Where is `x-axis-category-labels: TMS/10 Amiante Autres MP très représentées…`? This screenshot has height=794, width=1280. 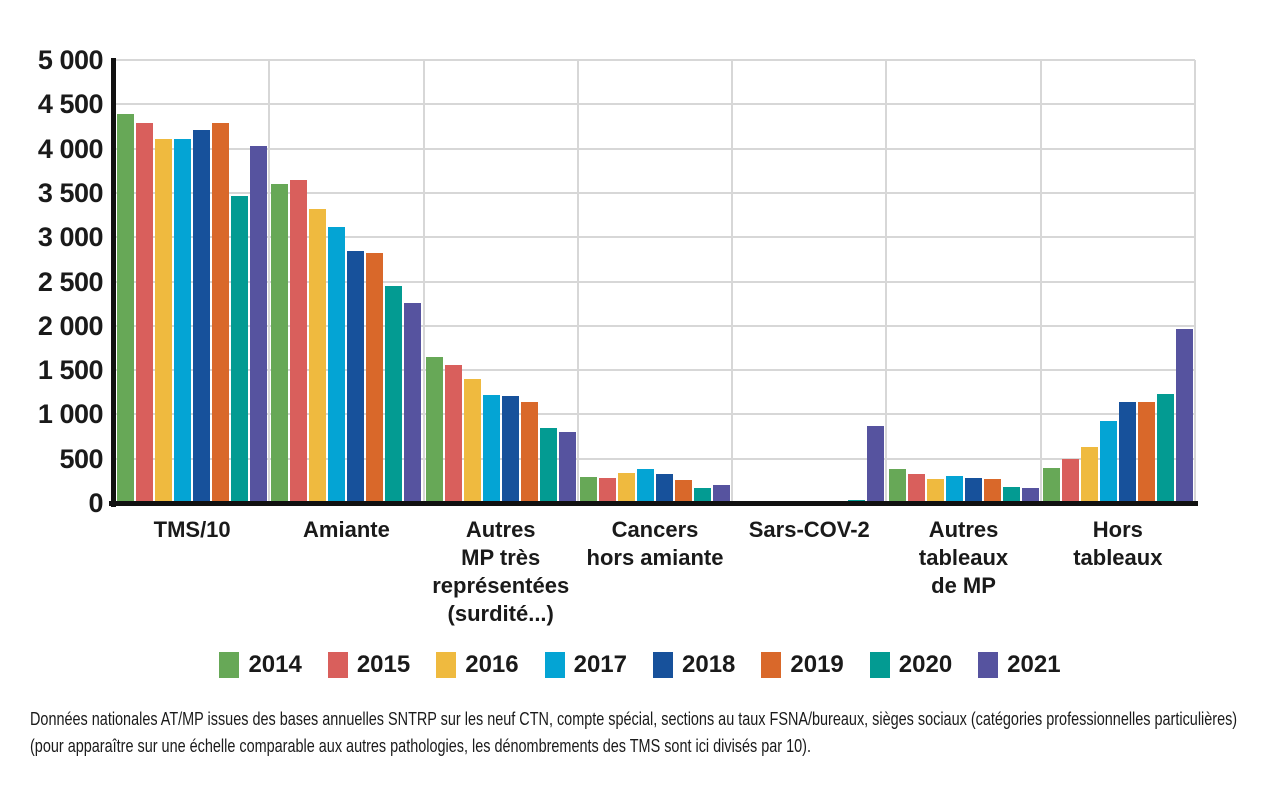 x-axis-category-labels: TMS/10 Amiante Autres MP très représentées… is located at coordinates (655, 572).